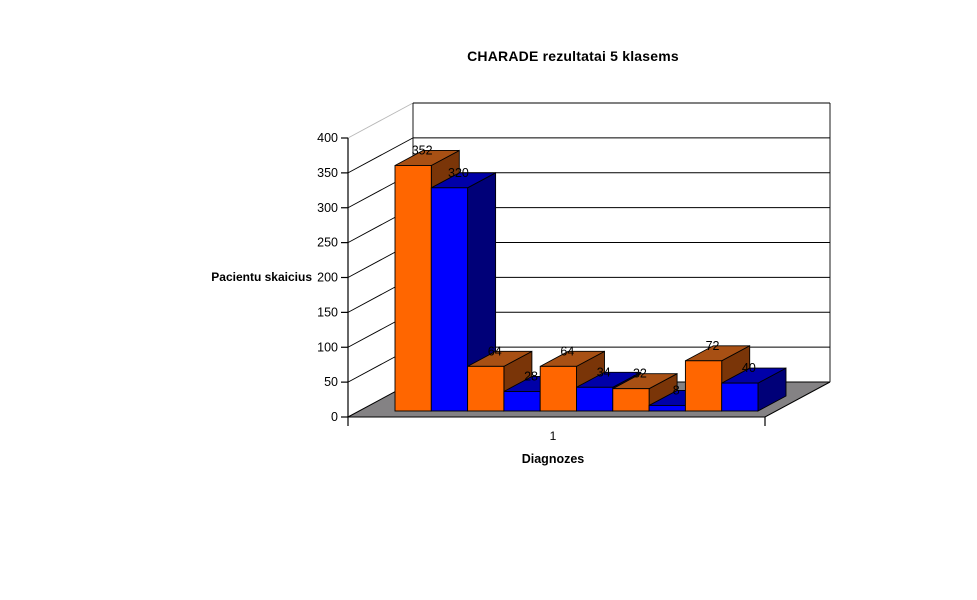 This screenshot has height=600, width=977. Describe the element at coordinates (331, 382) in the screenshot. I see `y-tick-label: 50` at that location.